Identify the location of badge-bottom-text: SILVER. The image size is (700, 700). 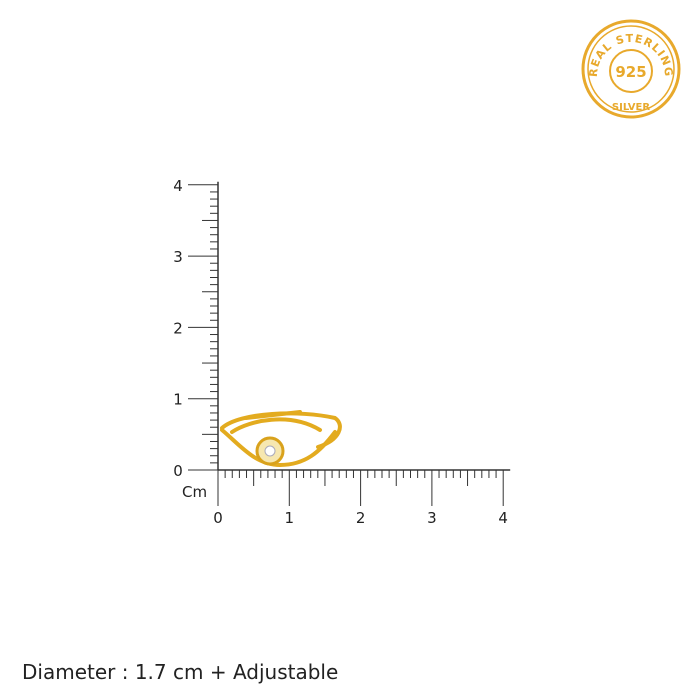
(631, 107).